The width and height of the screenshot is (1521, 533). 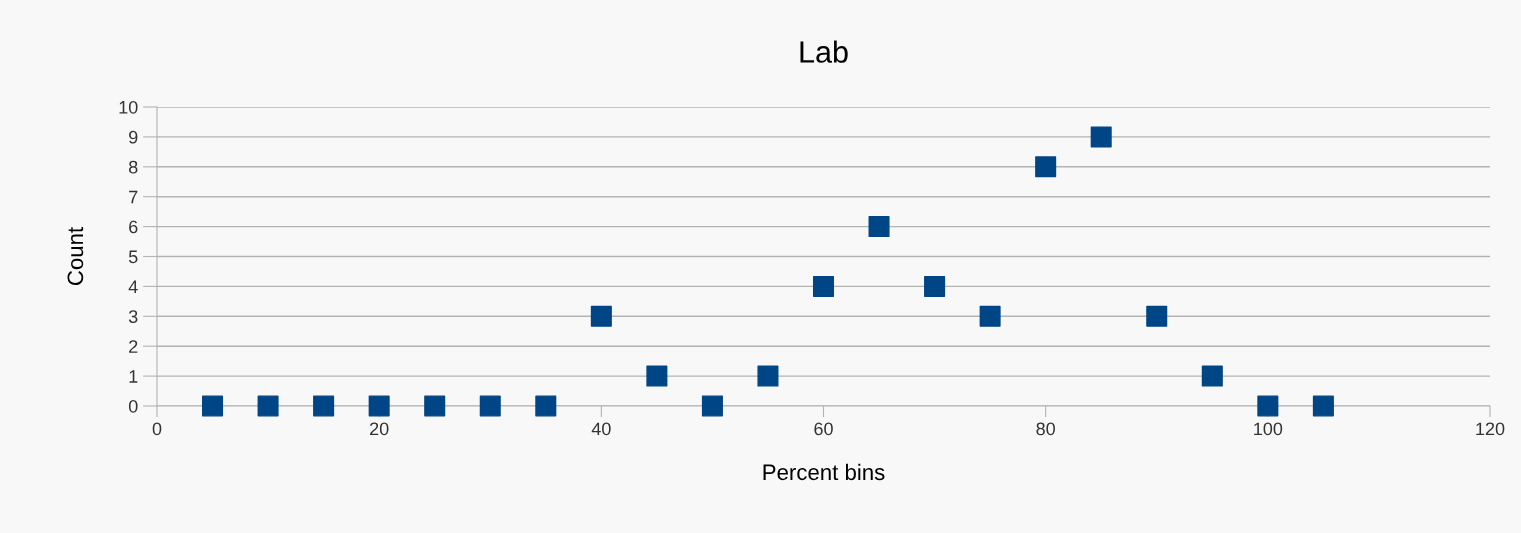 What do you see at coordinates (133, 376) in the screenshot?
I see `y-tick-label: 1` at bounding box center [133, 376].